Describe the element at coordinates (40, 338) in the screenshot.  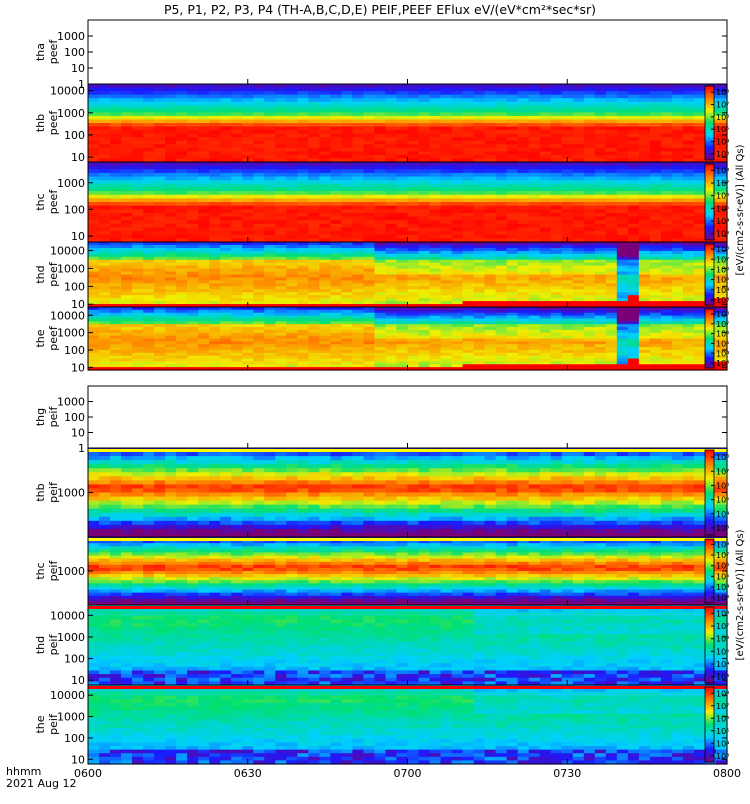
I see `panel-label-probe: the` at that location.